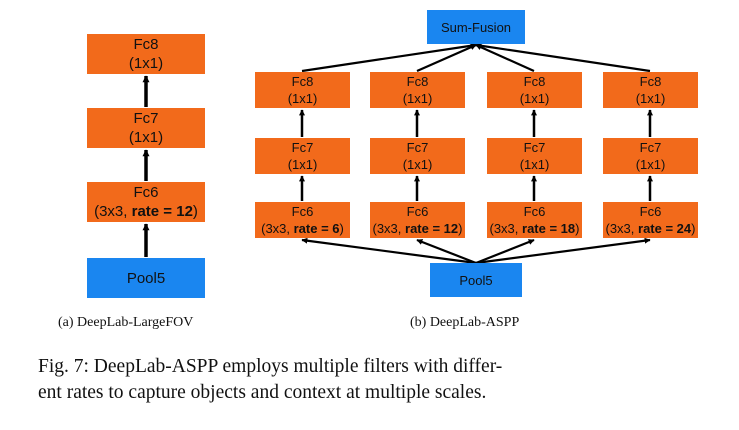  What do you see at coordinates (146, 54) in the screenshot?
I see `left-fc8-layer: Fc8 (1x1)` at bounding box center [146, 54].